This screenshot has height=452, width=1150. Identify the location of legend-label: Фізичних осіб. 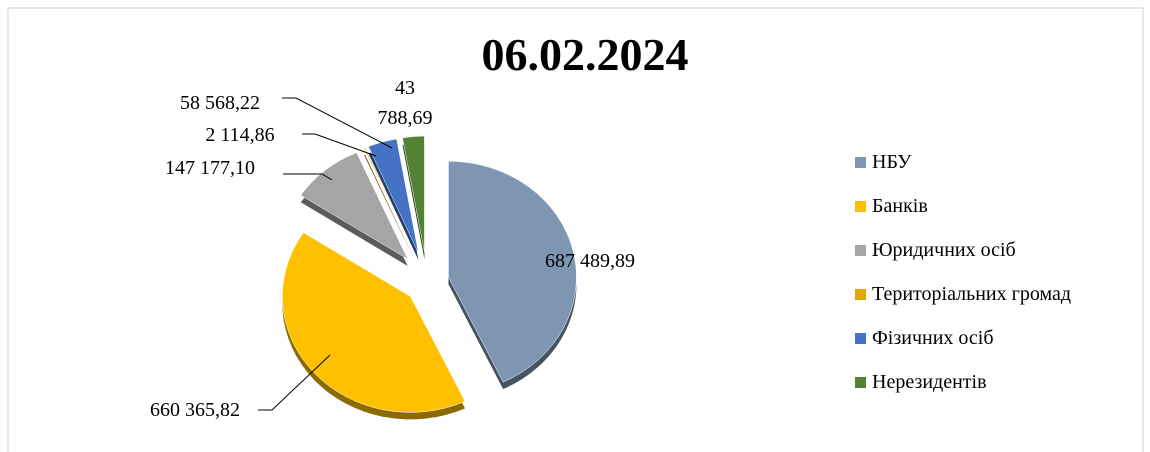
(933, 338).